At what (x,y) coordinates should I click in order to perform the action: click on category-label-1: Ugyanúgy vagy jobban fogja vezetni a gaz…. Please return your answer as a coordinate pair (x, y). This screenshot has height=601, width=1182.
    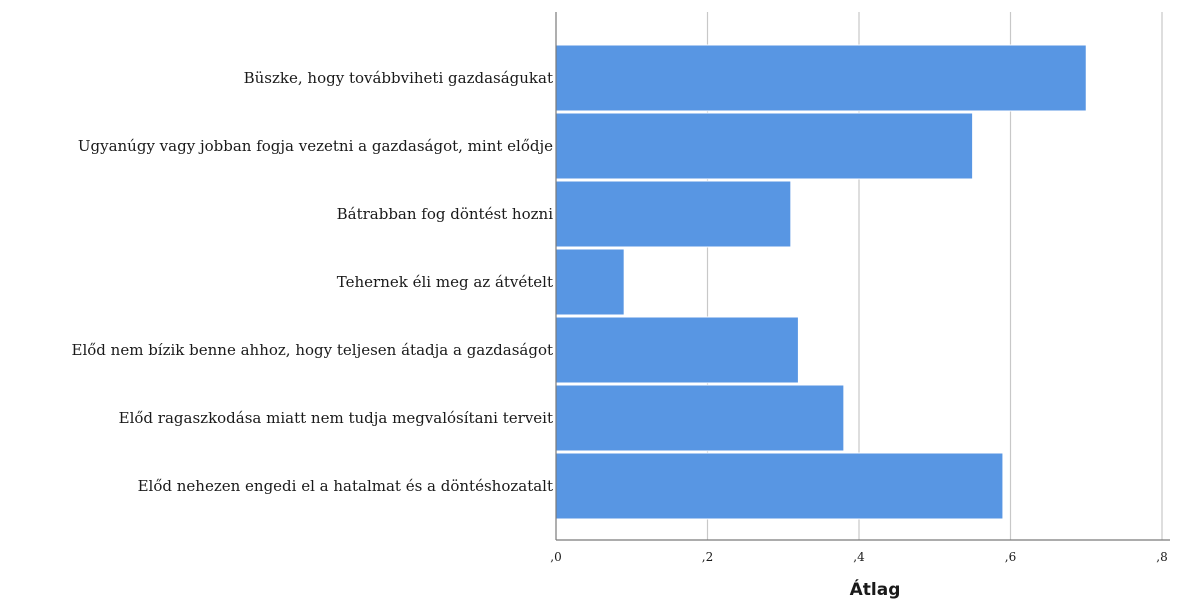
    Looking at the image, I should click on (315, 146).